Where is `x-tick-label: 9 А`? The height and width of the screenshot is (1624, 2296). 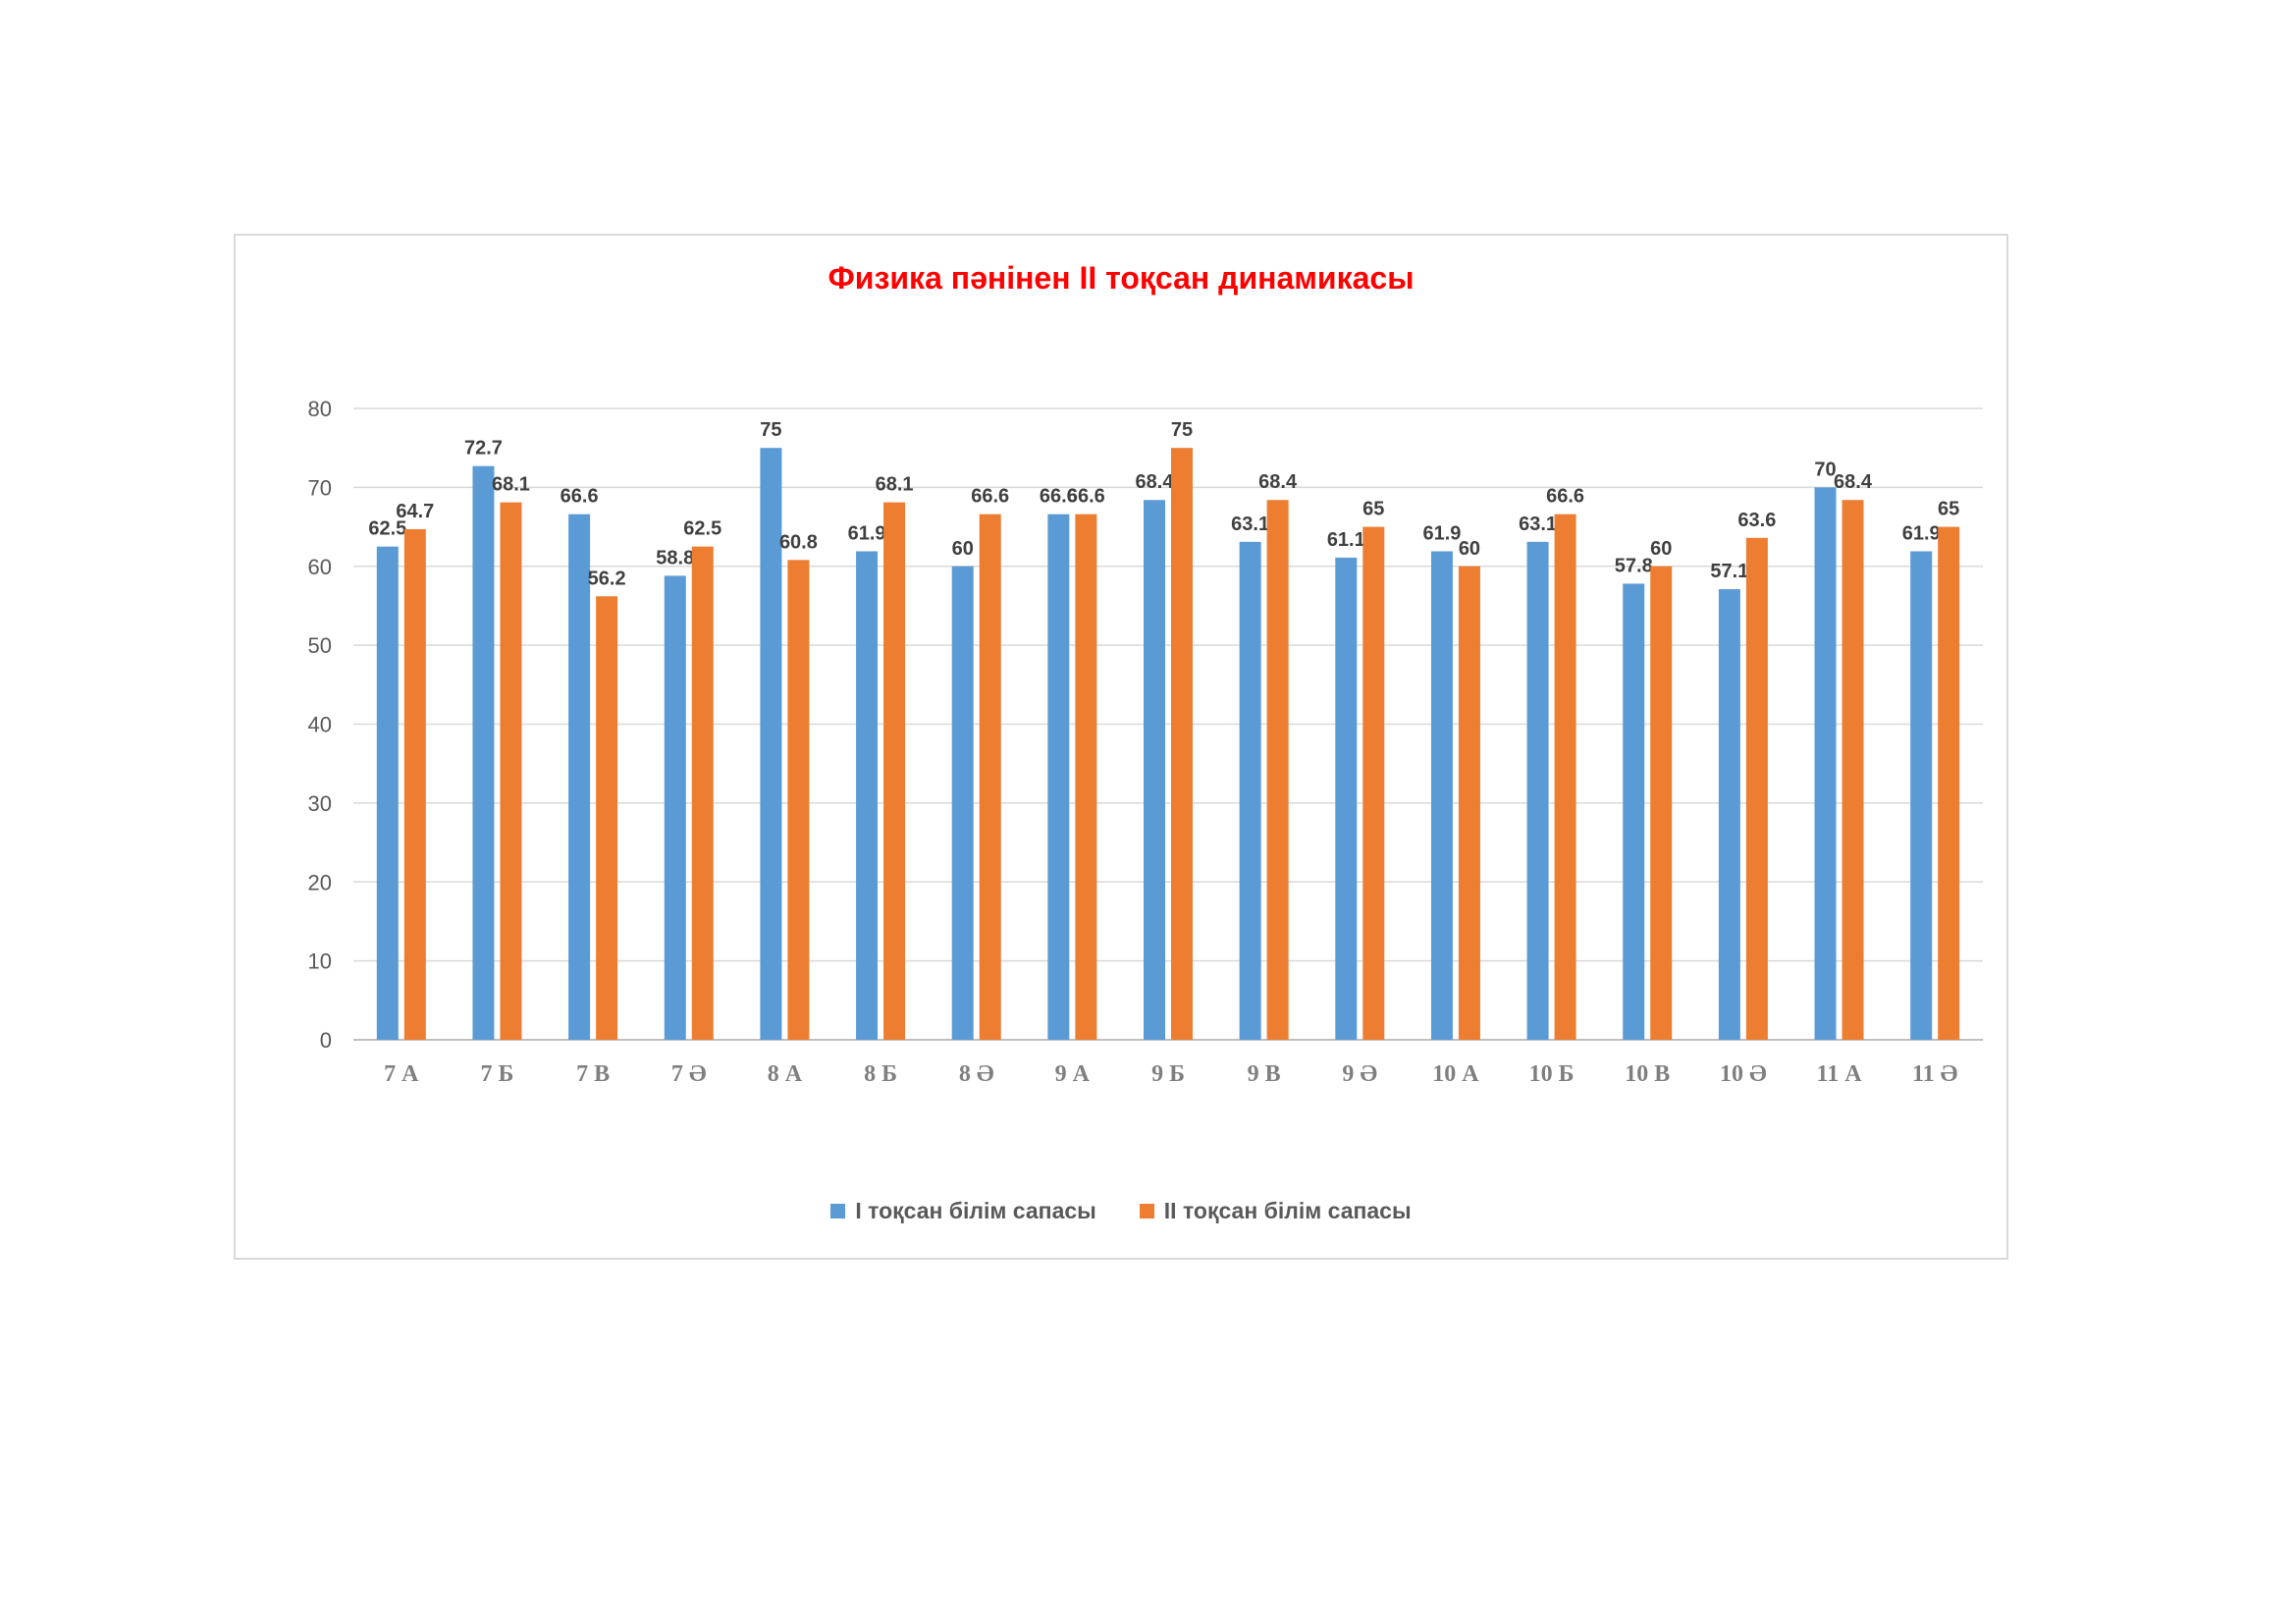
x-tick-label: 9 А is located at coordinates (1073, 1074).